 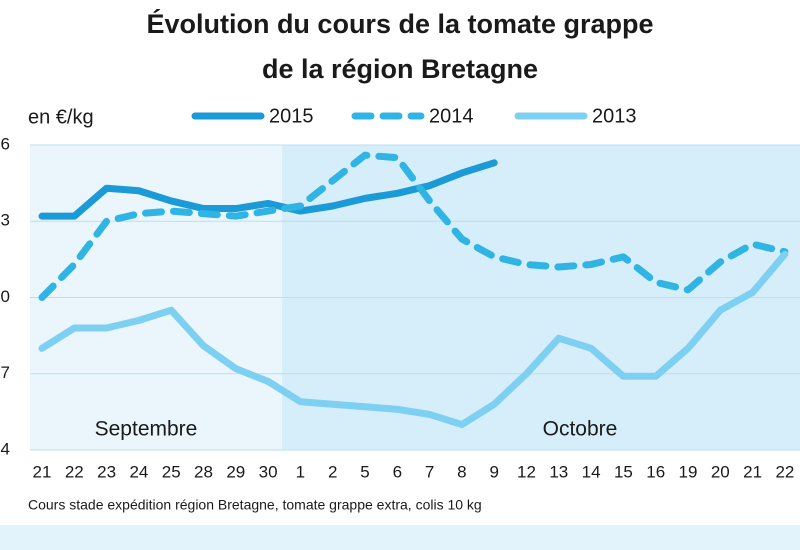 I want to click on x-tick-label: 28, so click(x=203, y=471).